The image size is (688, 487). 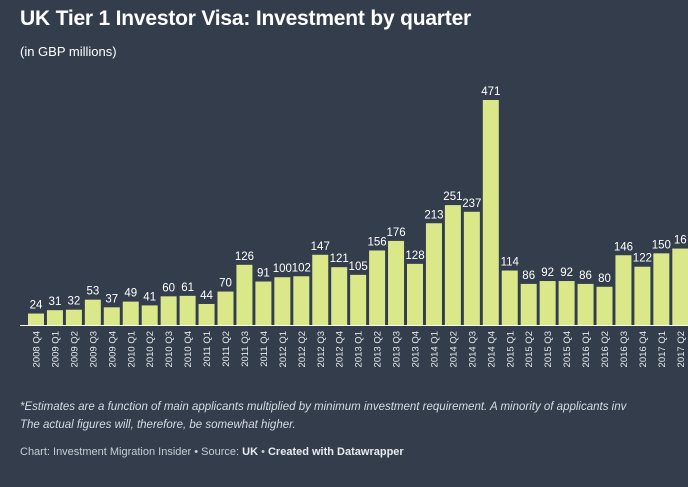 What do you see at coordinates (661, 245) in the screenshot?
I see `value-label: 150` at bounding box center [661, 245].